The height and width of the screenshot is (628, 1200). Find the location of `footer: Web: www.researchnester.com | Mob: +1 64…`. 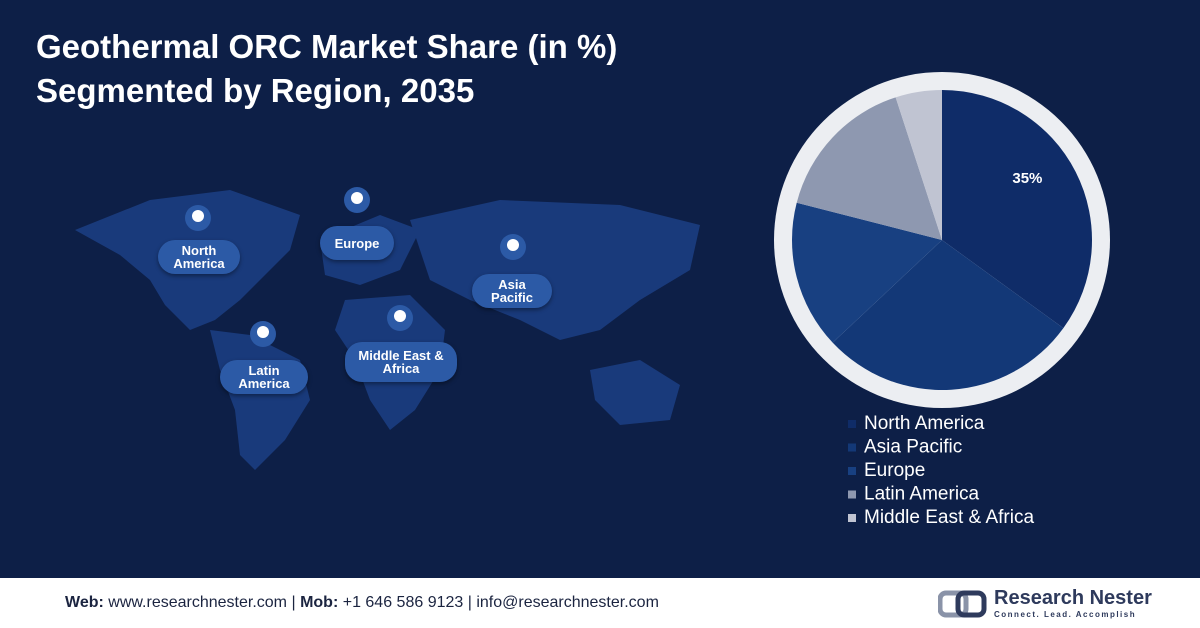

footer: Web: www.researchnester.com | Mob: +1 64… is located at coordinates (600, 603).